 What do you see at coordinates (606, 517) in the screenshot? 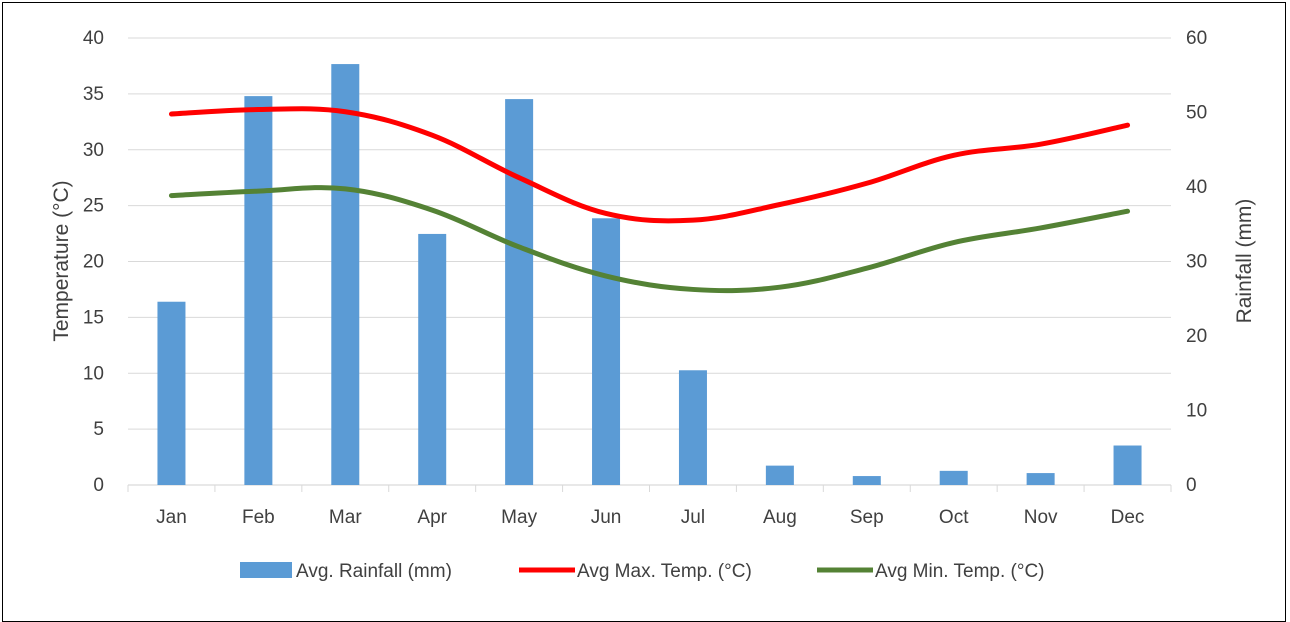
I see `x-tick-label: Jun` at bounding box center [606, 517].